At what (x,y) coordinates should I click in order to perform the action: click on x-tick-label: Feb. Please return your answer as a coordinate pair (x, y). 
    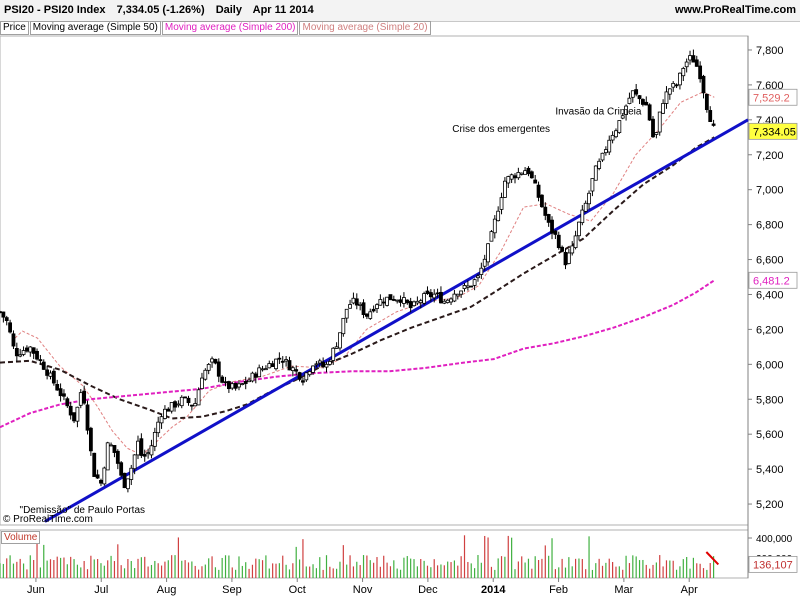
    Looking at the image, I should click on (558, 590).